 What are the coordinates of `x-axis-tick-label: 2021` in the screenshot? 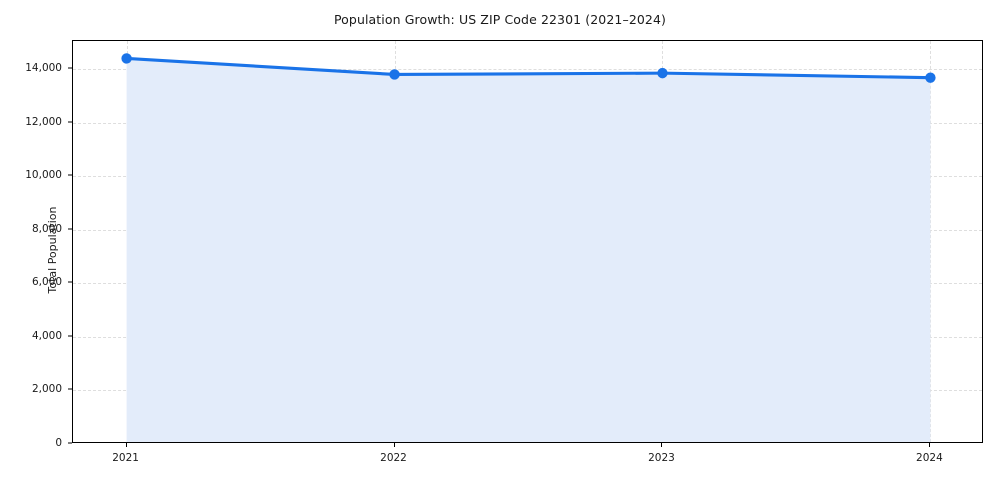 It's located at (125, 458).